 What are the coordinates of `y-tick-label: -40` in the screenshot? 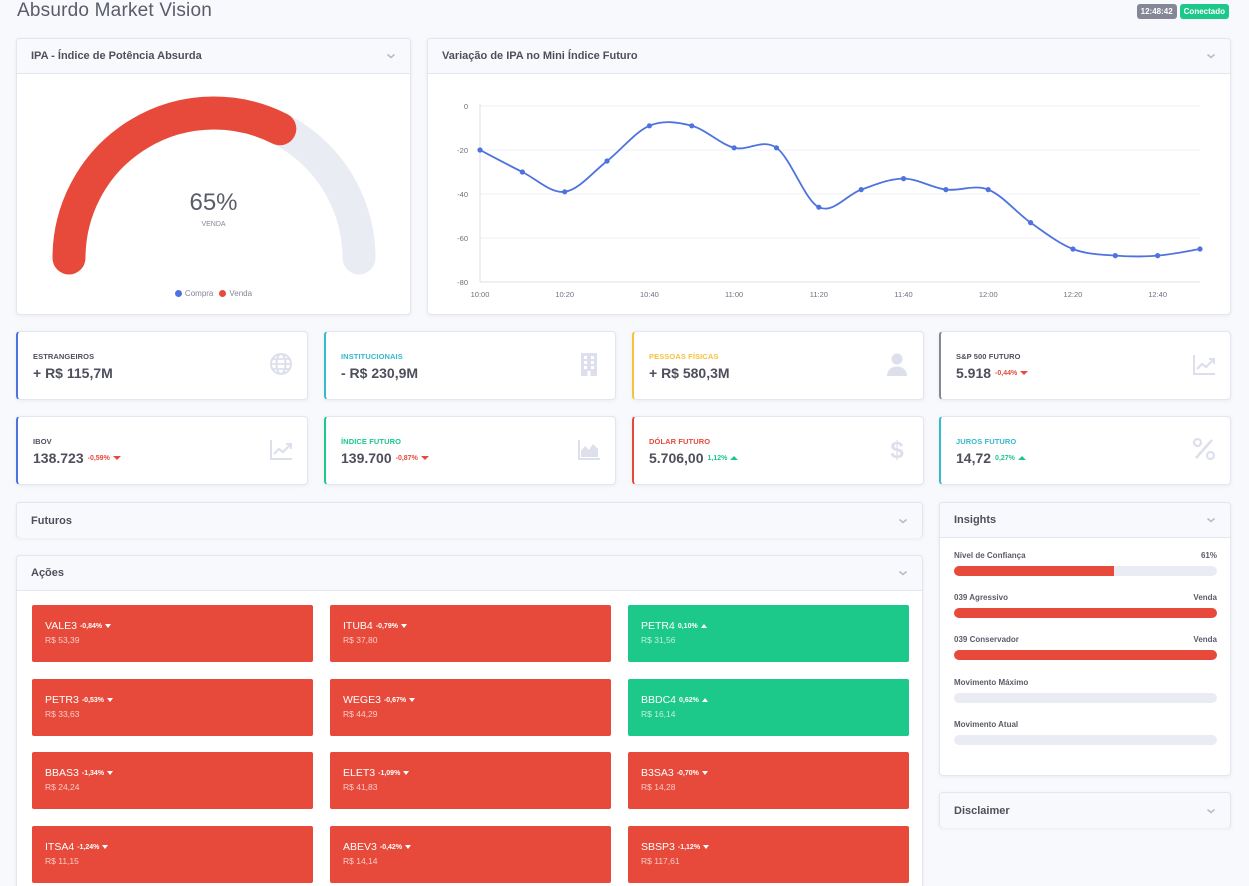 It's located at (462, 194).